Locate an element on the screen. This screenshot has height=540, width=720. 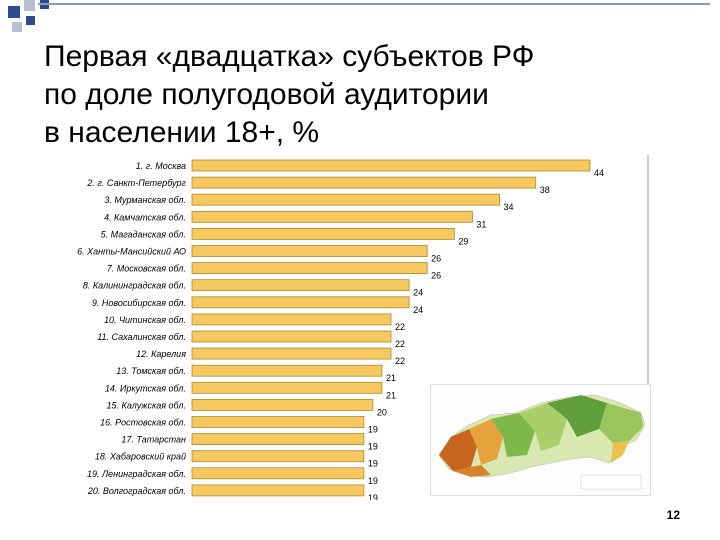
map-region-west is located at coordinates (458, 450).